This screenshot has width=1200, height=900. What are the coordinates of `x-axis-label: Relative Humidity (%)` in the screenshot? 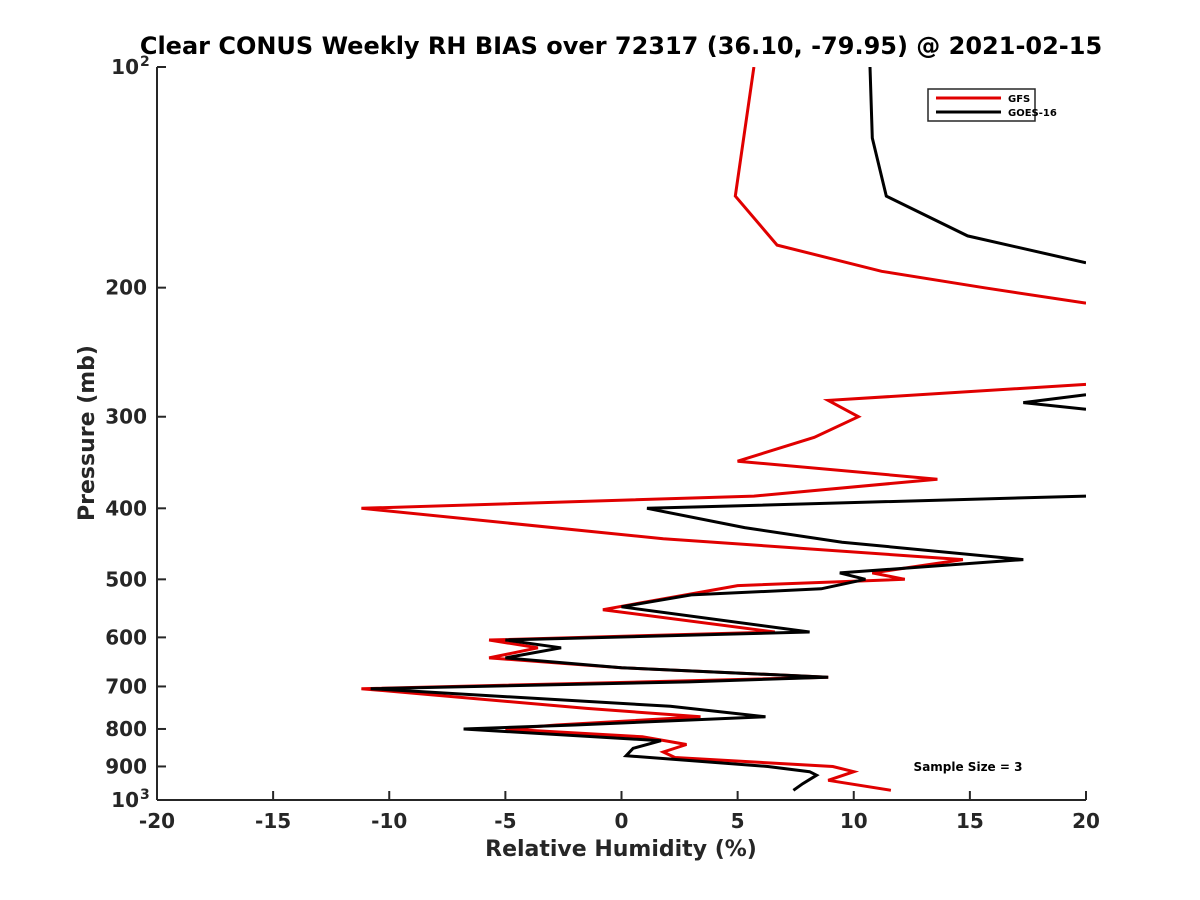 It's located at (621, 849).